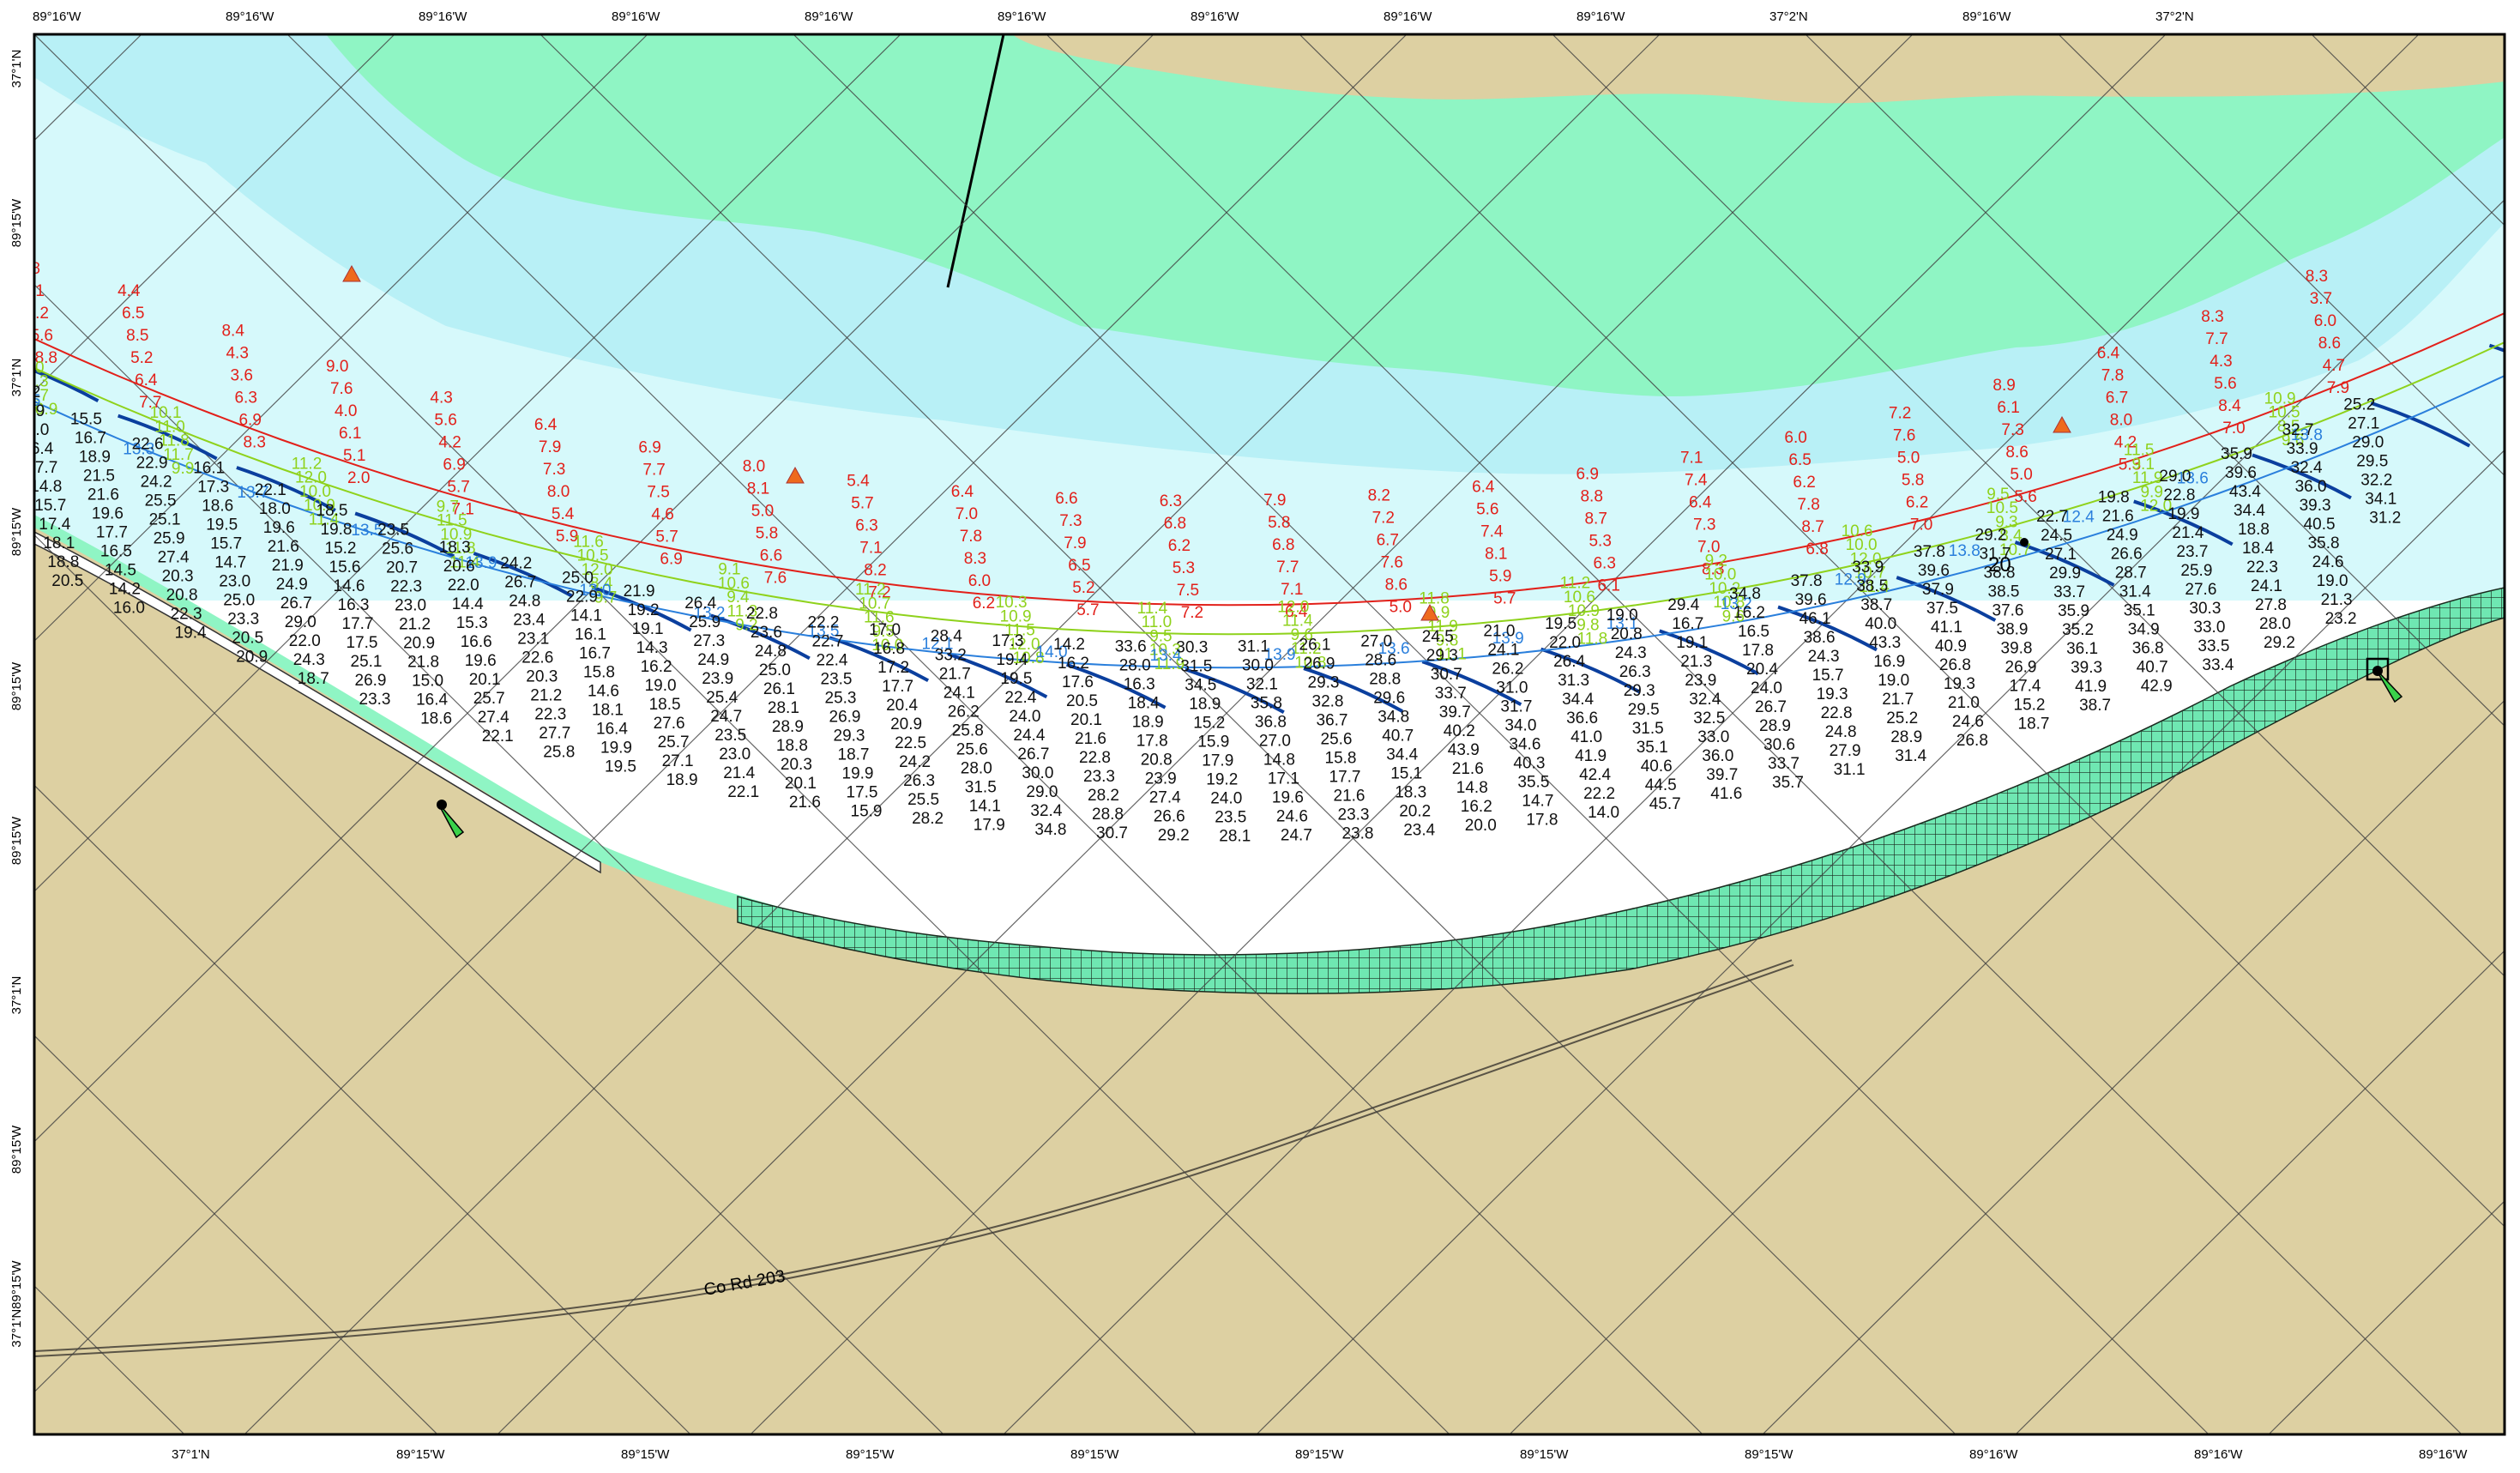 The height and width of the screenshot is (1473, 2520). I want to click on sounding-value: 24.1, so click(2266, 586).